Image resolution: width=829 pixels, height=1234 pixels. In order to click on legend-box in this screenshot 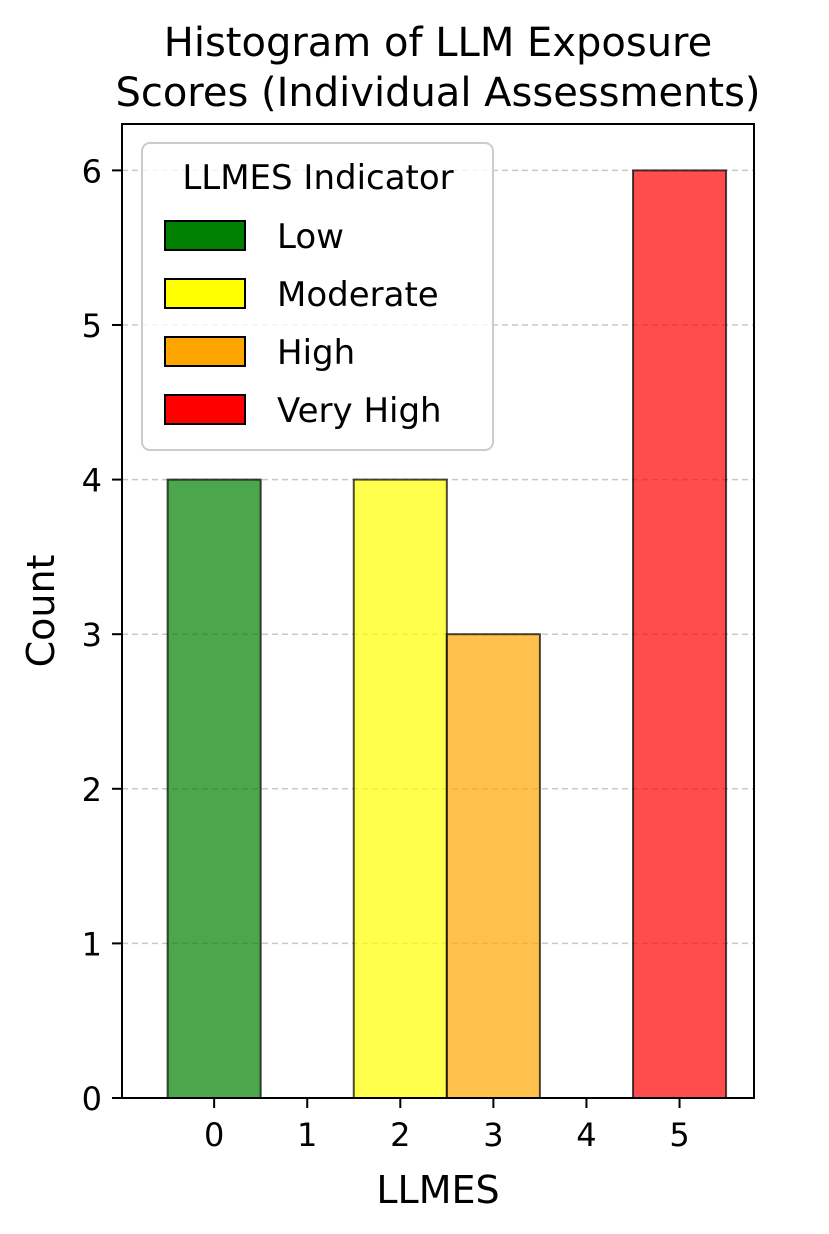, I will do `click(317, 296)`.